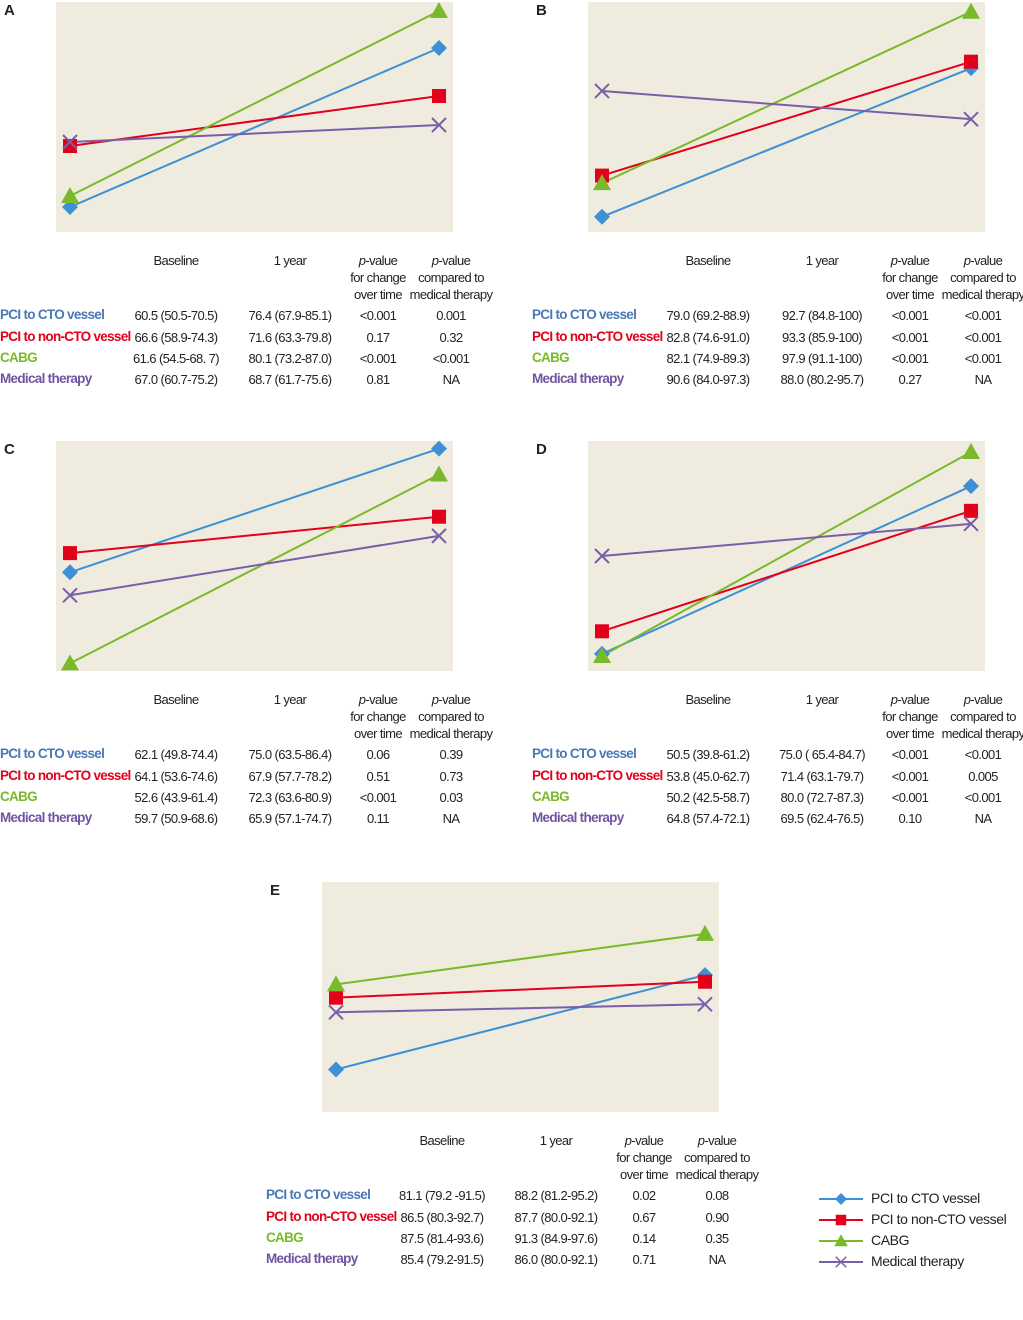 This screenshot has width=1023, height=1320. Describe the element at coordinates (176, 315) in the screenshot. I see `cell-baseline: 60.5 (50.5-70.5)` at that location.